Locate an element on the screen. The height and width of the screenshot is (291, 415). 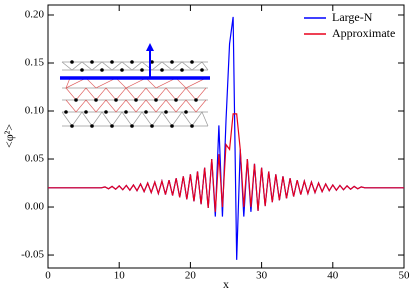
x-tick-label: 40 is located at coordinates (333, 276).